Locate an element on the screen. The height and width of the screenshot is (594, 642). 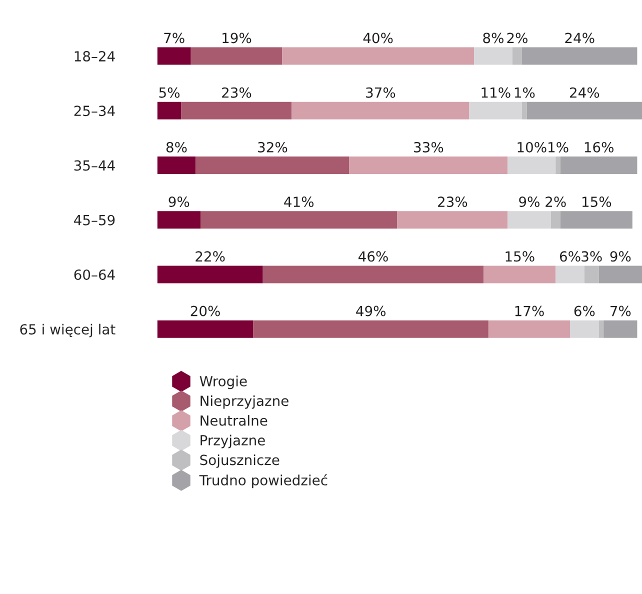
data-label: 10% is located at coordinates (532, 147).